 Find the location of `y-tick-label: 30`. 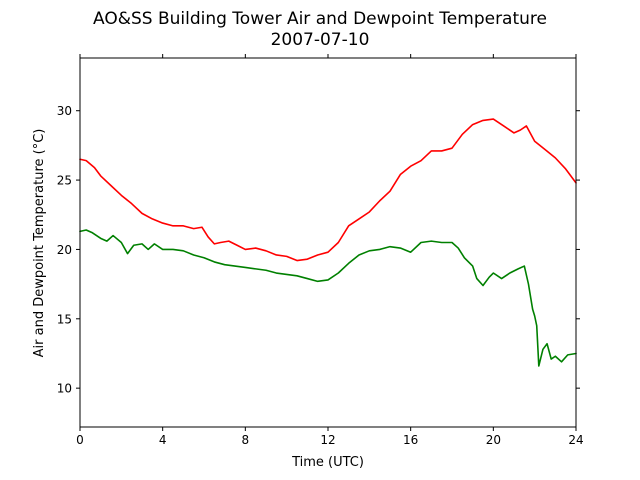

y-tick-label: 30 is located at coordinates (64, 111).